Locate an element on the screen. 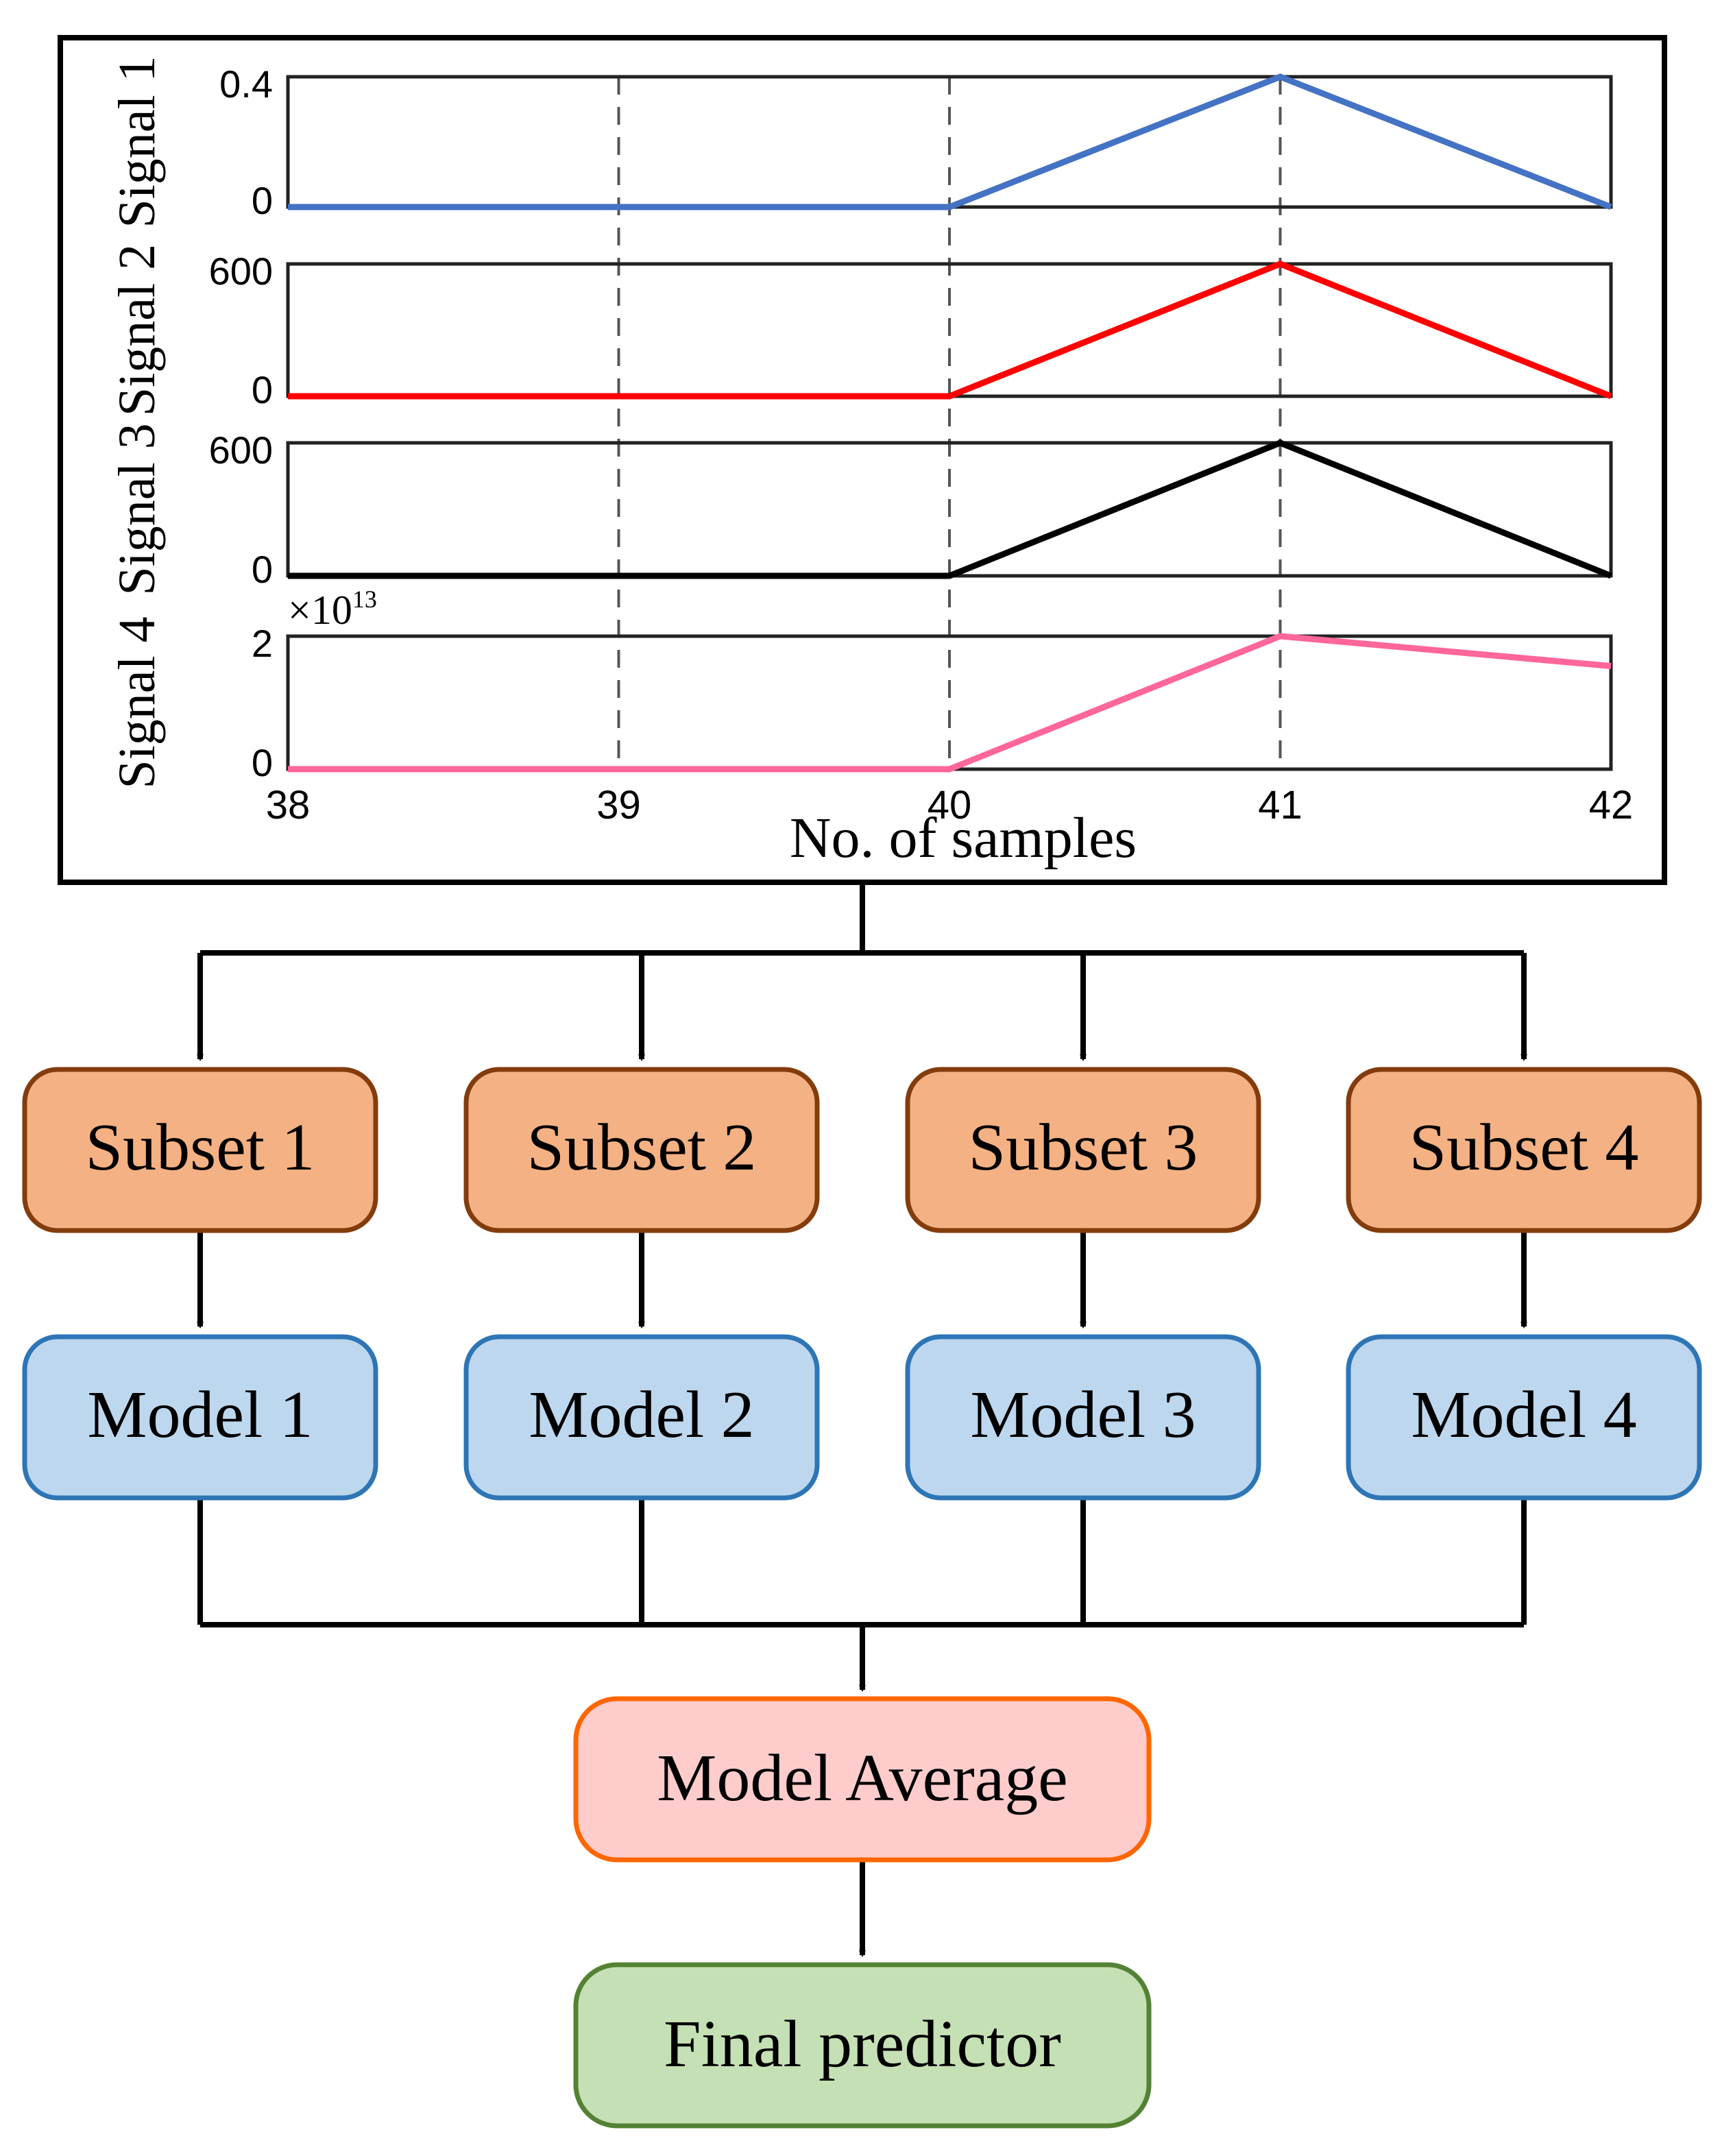  model-1-box is located at coordinates (200, 1417).